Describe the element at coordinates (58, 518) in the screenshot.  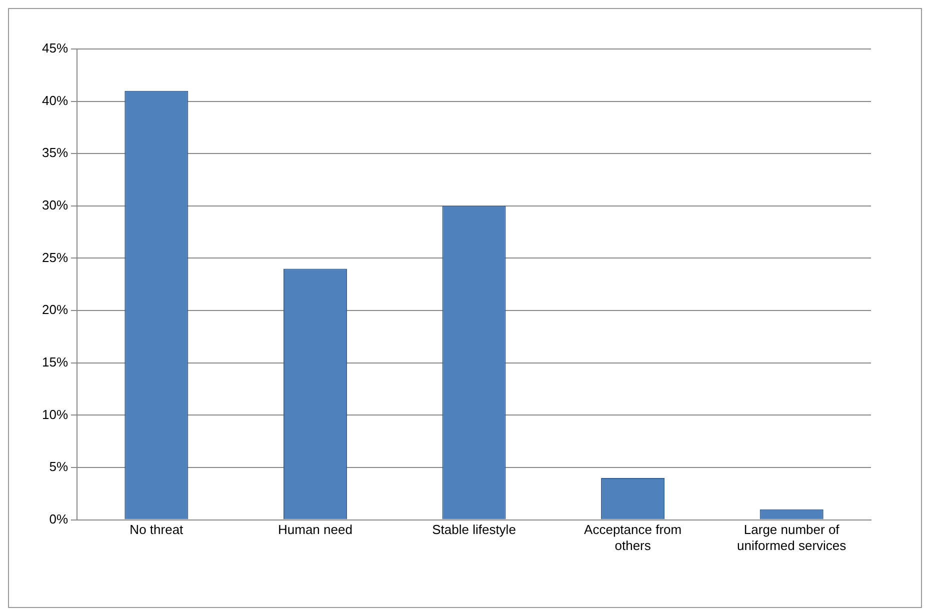
I see `y-tick-label: 0%` at that location.